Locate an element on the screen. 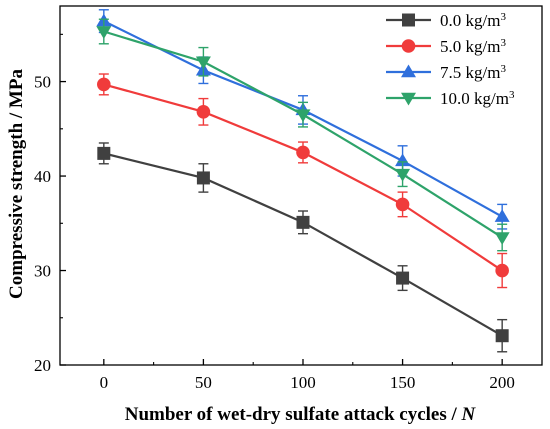 The image size is (550, 429). legend-label-text: 7.5 kg/m is located at coordinates (470, 72).